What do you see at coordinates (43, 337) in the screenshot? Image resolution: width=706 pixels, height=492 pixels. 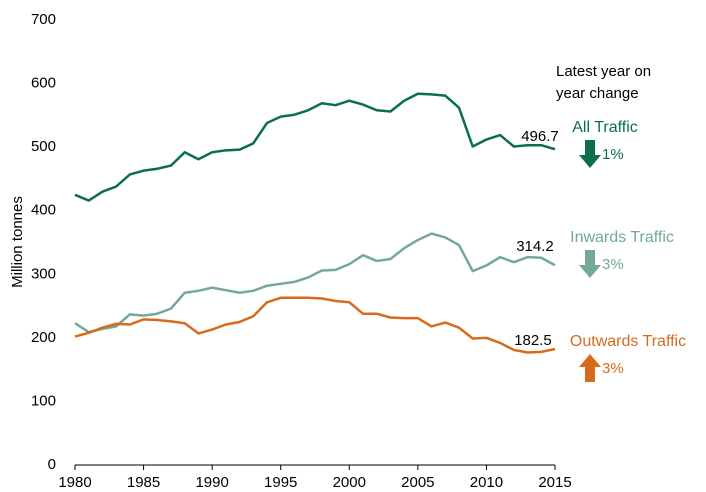 I see `y-tick-label: 200` at bounding box center [43, 337].